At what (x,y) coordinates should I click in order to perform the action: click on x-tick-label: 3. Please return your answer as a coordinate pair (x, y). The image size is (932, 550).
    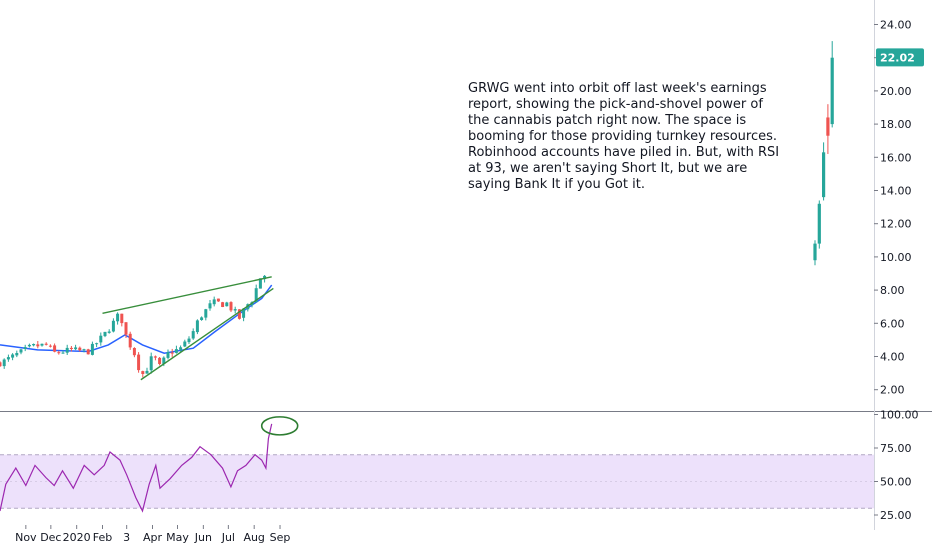
    Looking at the image, I should click on (126, 537).